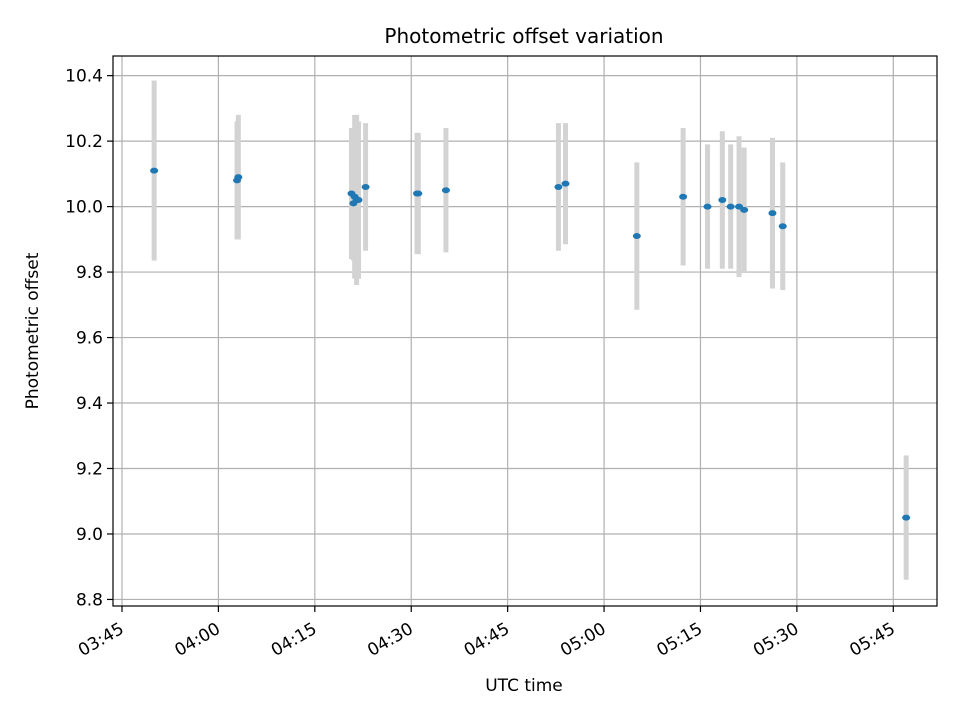 The height and width of the screenshot is (720, 960). I want to click on x-tick-label: 05:30, so click(776, 640).